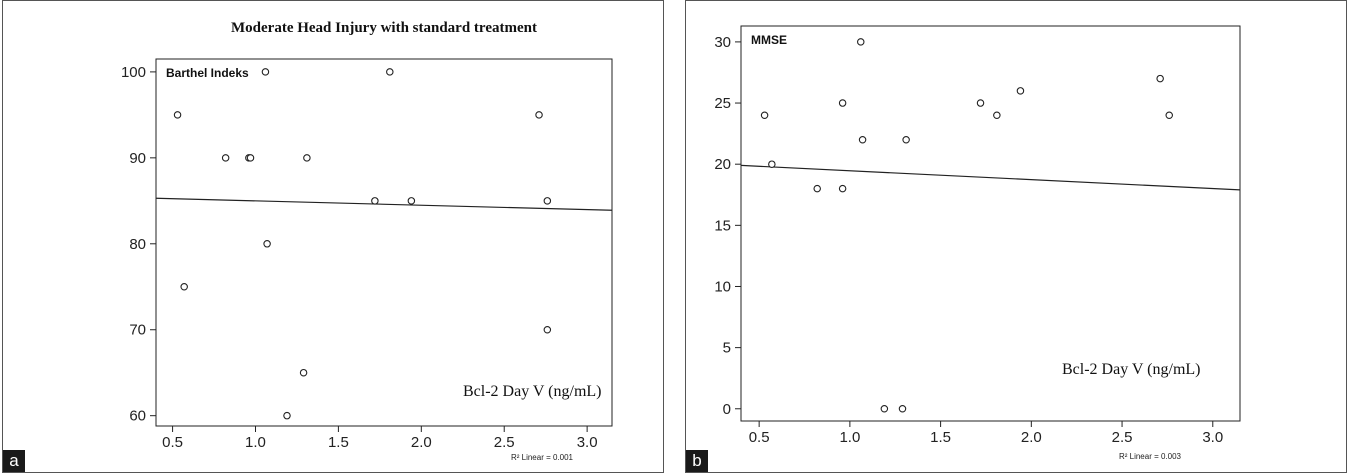 This screenshot has width=1350, height=474. I want to click on y-tick-label: 5, so click(727, 348).